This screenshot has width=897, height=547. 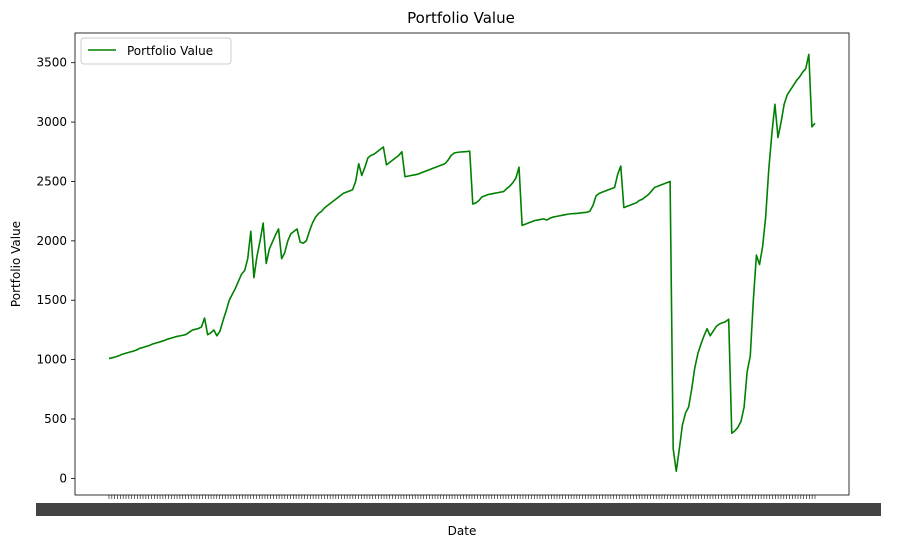 What do you see at coordinates (170, 51) in the screenshot?
I see `legend-label-portfolio-value: Portfolio Value` at bounding box center [170, 51].